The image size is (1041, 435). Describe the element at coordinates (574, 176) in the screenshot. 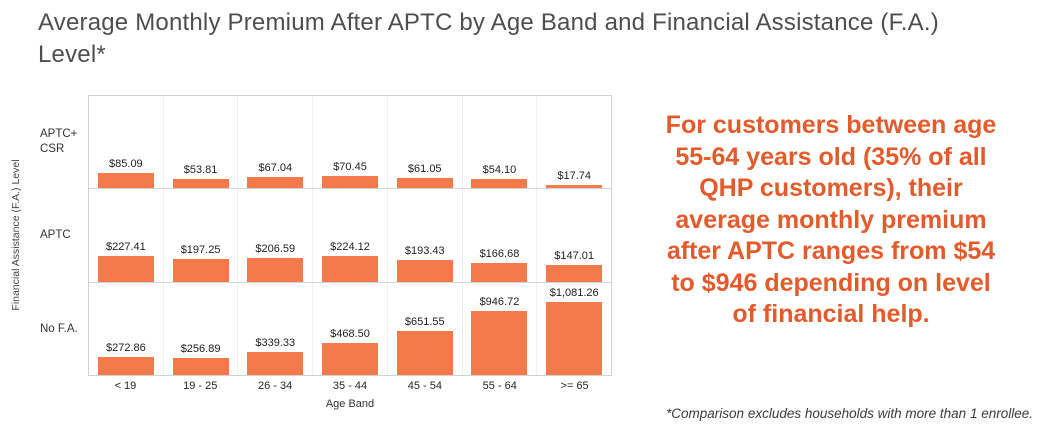

I see `bar-value-label: $17.74` at that location.